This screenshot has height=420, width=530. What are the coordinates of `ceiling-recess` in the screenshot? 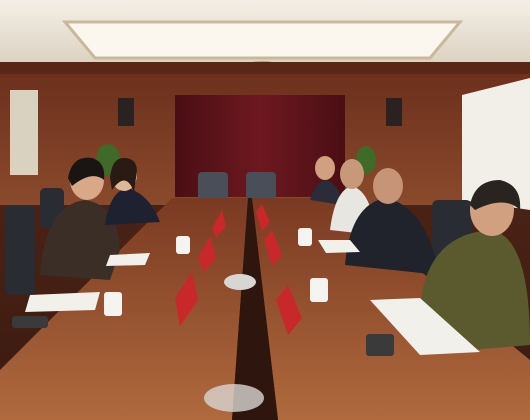 It's located at (262, 40).